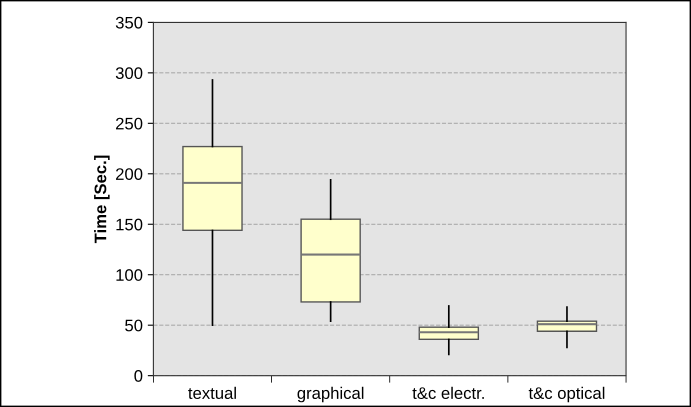  Describe the element at coordinates (448, 393) in the screenshot. I see `x-tick-label: t&c electr.` at that location.